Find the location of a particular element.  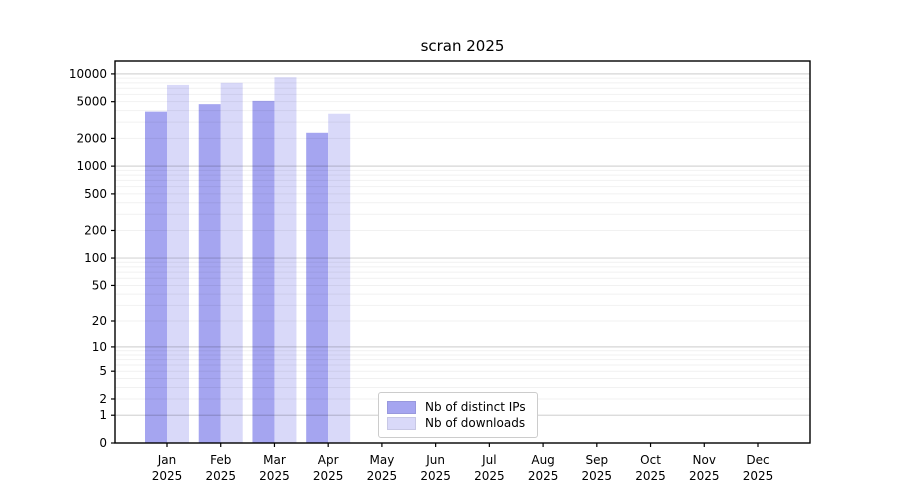

legend-item-distinct-ips: Nb of distinct IPs is located at coordinates (456, 407).